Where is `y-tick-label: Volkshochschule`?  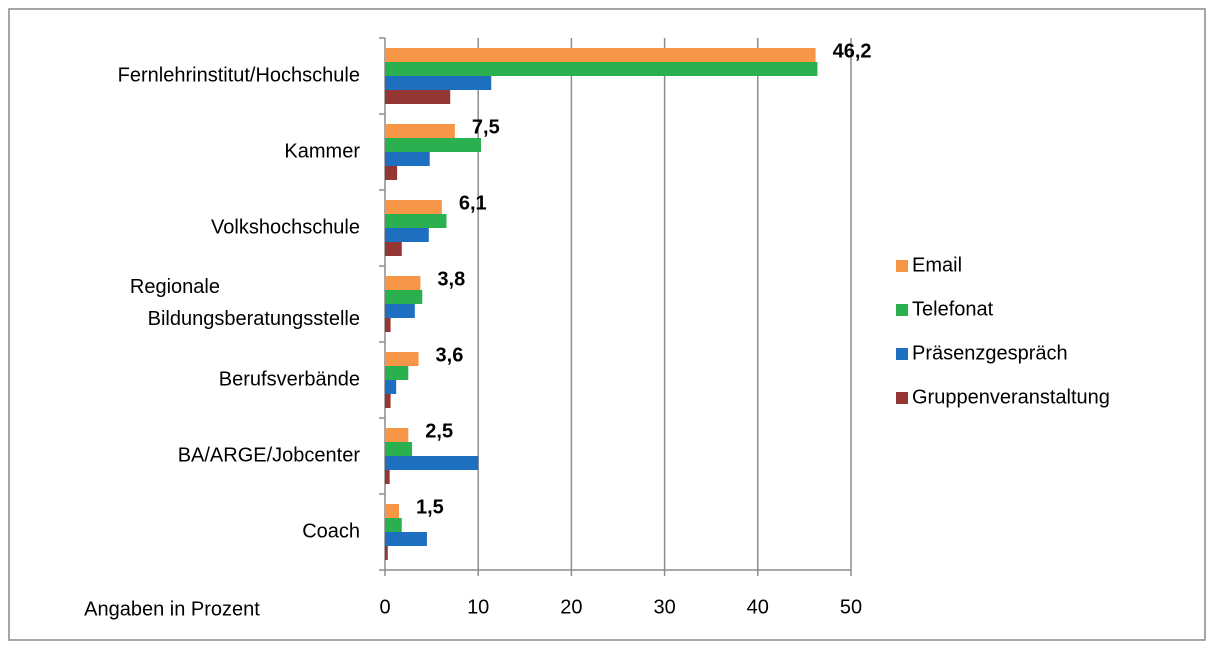 y-tick-label: Volkshochschule is located at coordinates (285, 227).